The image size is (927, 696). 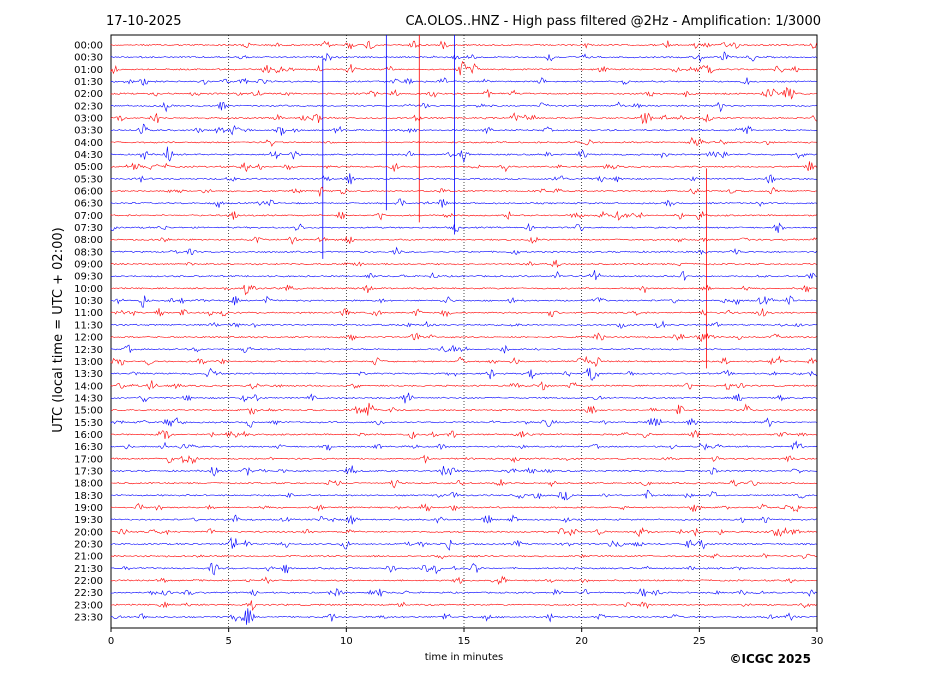 What do you see at coordinates (463, 361) in the screenshot?
I see `trace-13:00` at bounding box center [463, 361].